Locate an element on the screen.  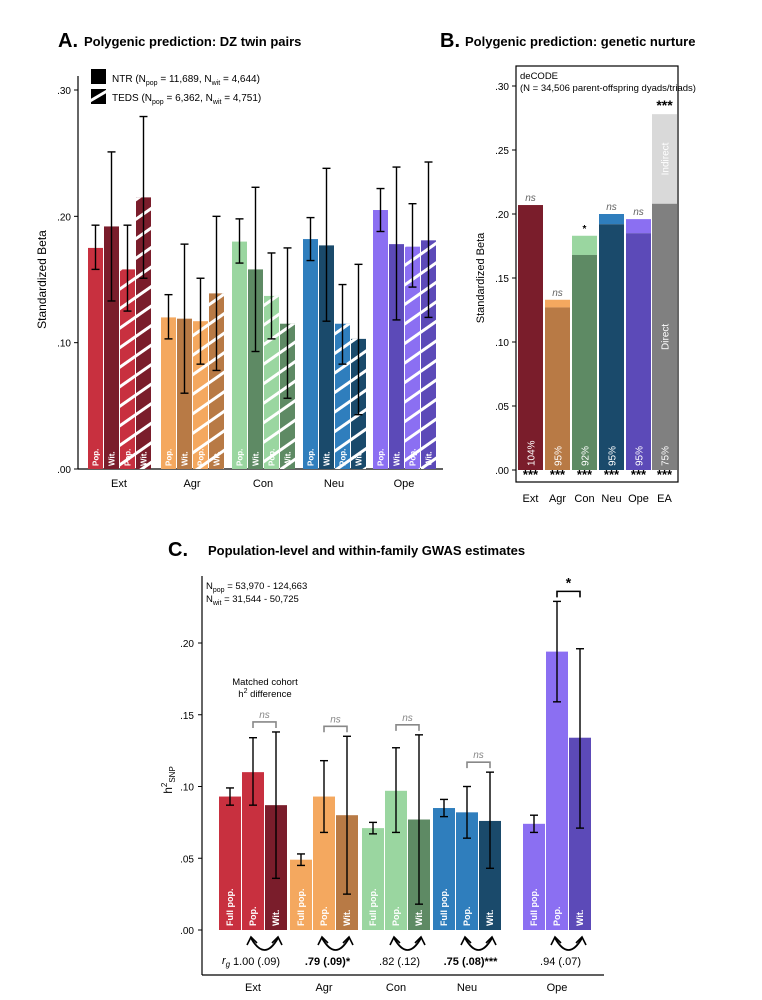
legend-teds-swatch is located at coordinates (98, 96).